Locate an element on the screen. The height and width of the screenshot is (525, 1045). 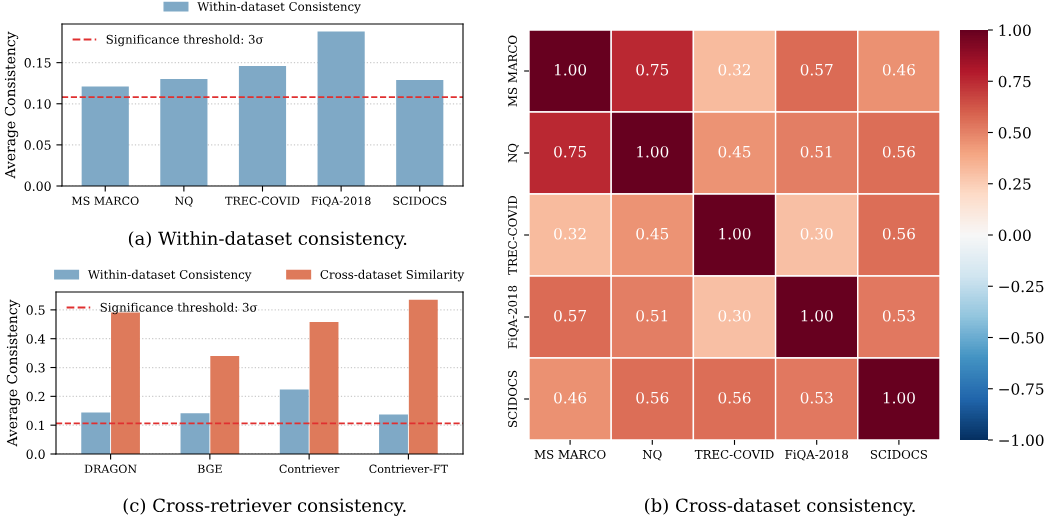
y-tick-label: 0.1 is located at coordinates (35, 425).